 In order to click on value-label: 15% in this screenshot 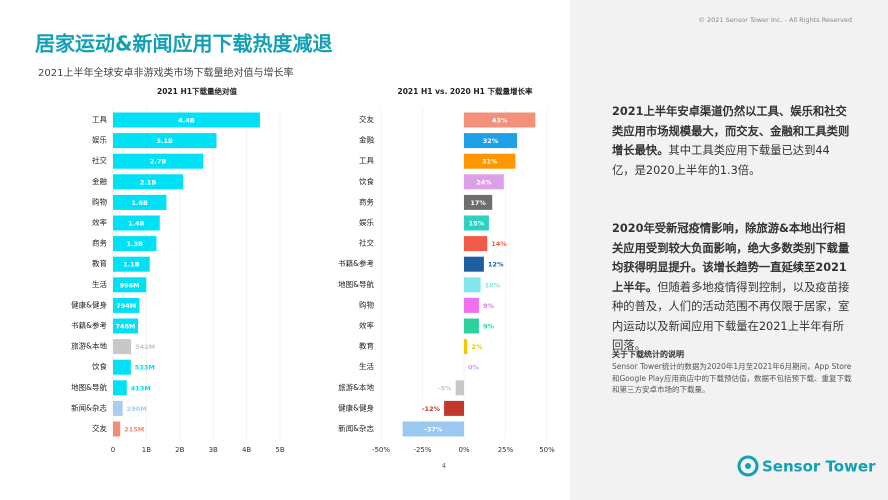, I will do `click(477, 224)`.